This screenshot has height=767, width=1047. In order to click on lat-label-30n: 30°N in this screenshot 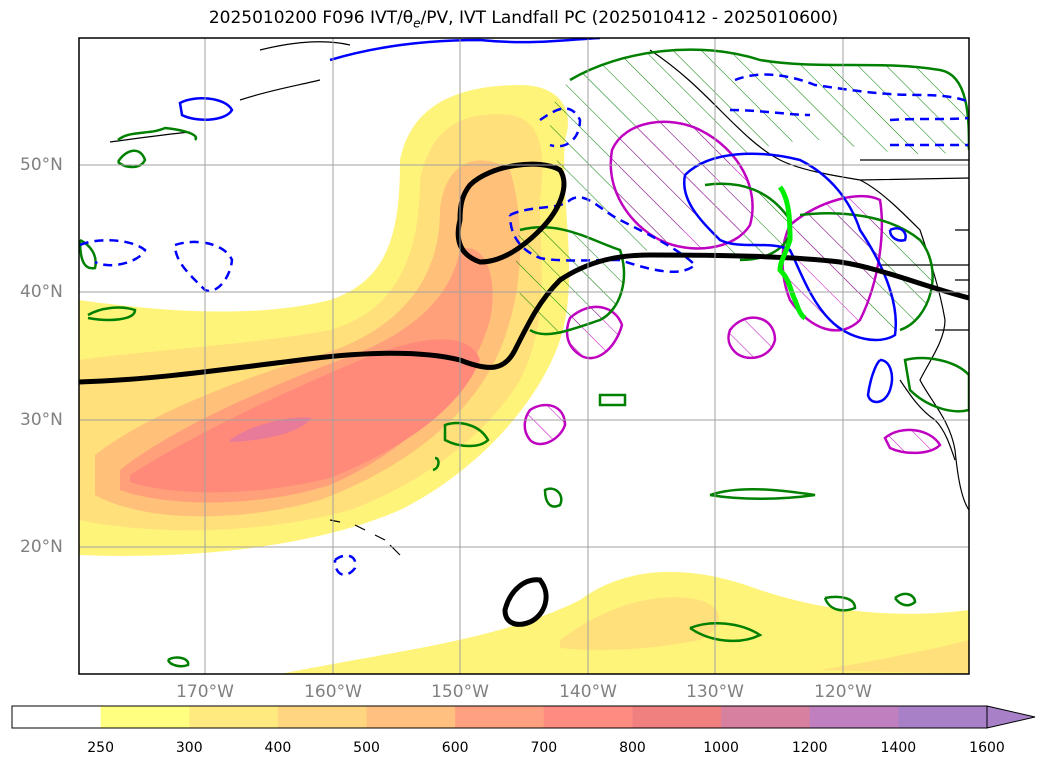, I will do `click(41, 420)`.